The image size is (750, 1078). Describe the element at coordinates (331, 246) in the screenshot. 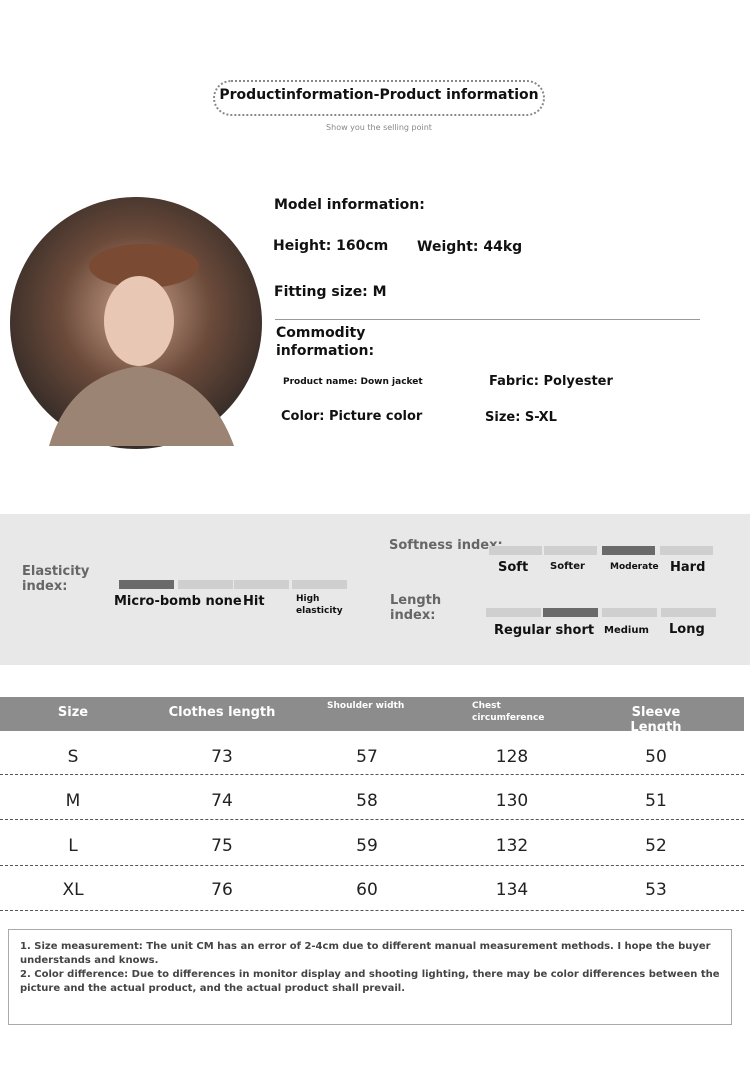

I see `model-height: Height: 160cm` at that location.